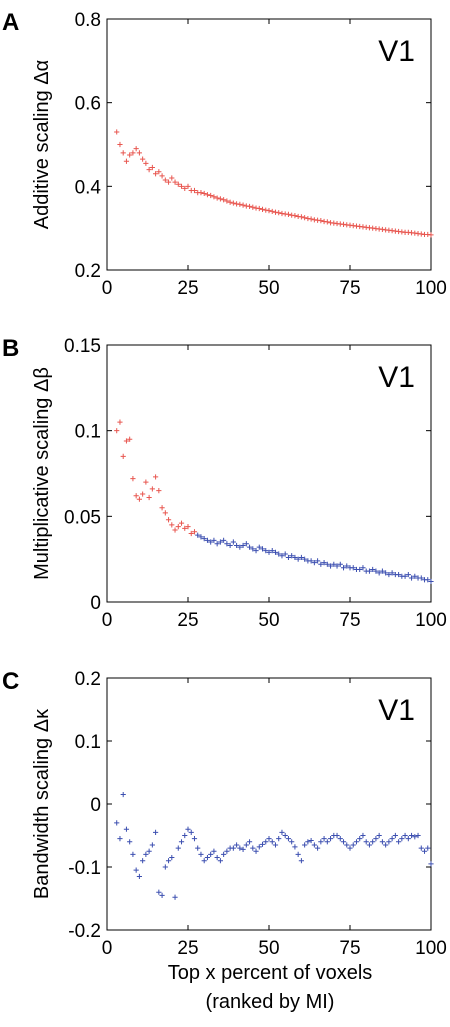 This screenshot has height=1027, width=450. I want to click on y-tick-label: 0.6, so click(88, 104).